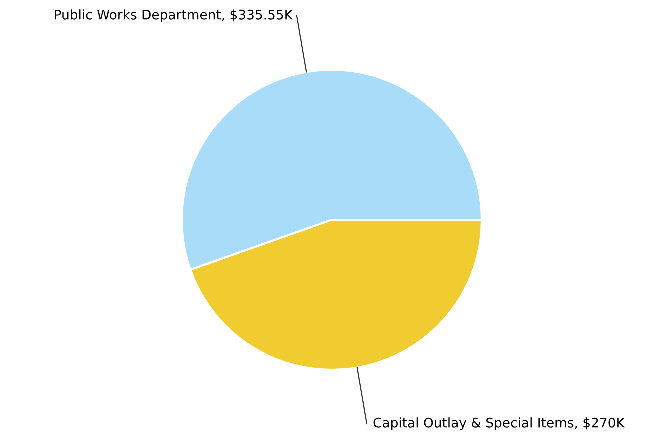 This screenshot has width=668, height=436. I want to click on slice-label: Public Works Department, $335.55K, so click(174, 16).